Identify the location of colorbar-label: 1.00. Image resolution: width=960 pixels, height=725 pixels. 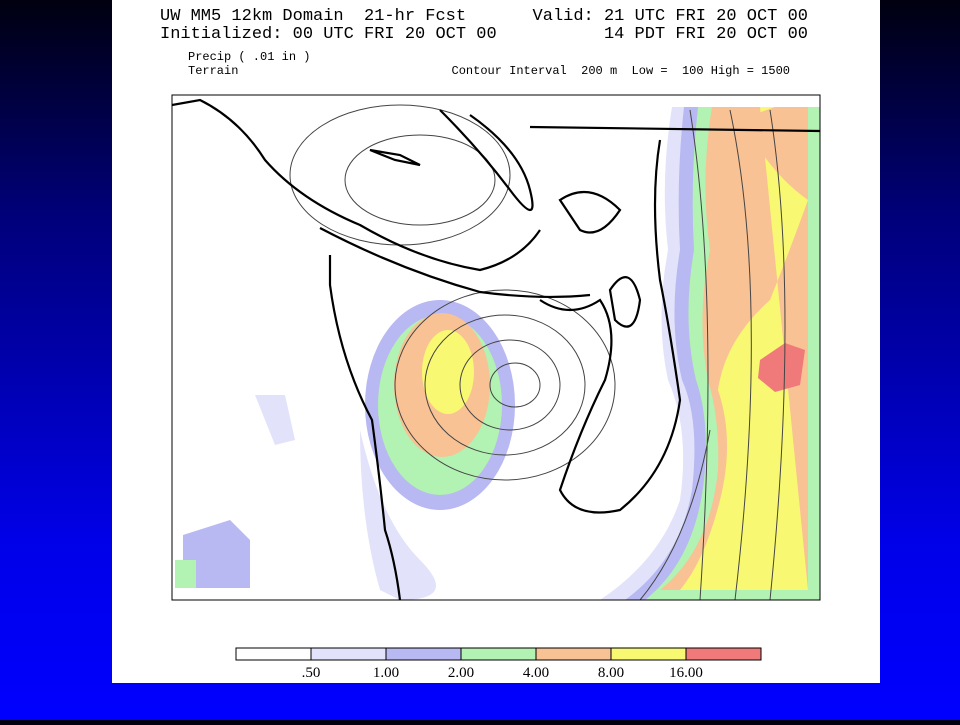
(386, 673).